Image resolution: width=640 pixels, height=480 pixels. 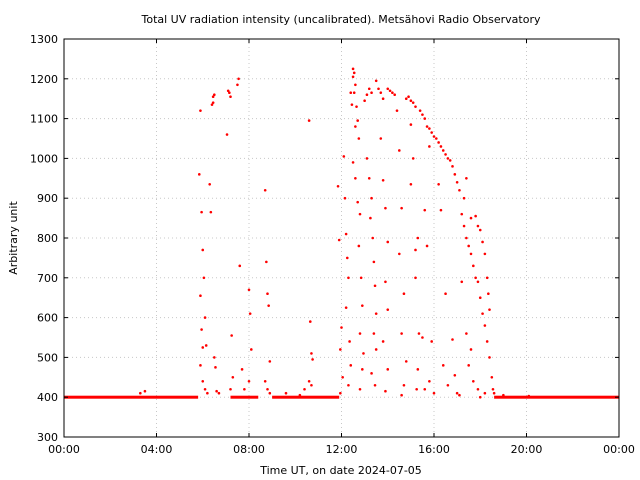 I want to click on y-tick-label: 900, so click(x=47, y=198).